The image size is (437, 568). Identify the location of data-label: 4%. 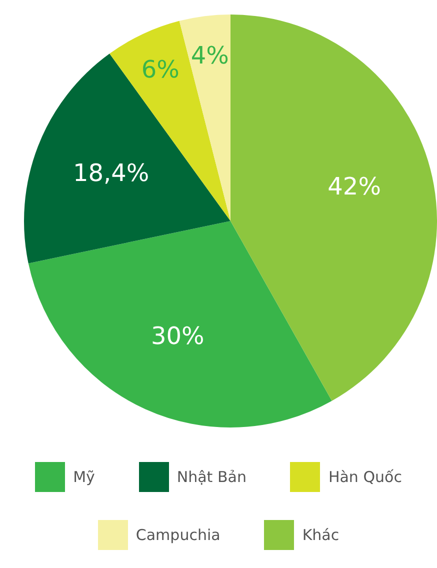
(209, 55).